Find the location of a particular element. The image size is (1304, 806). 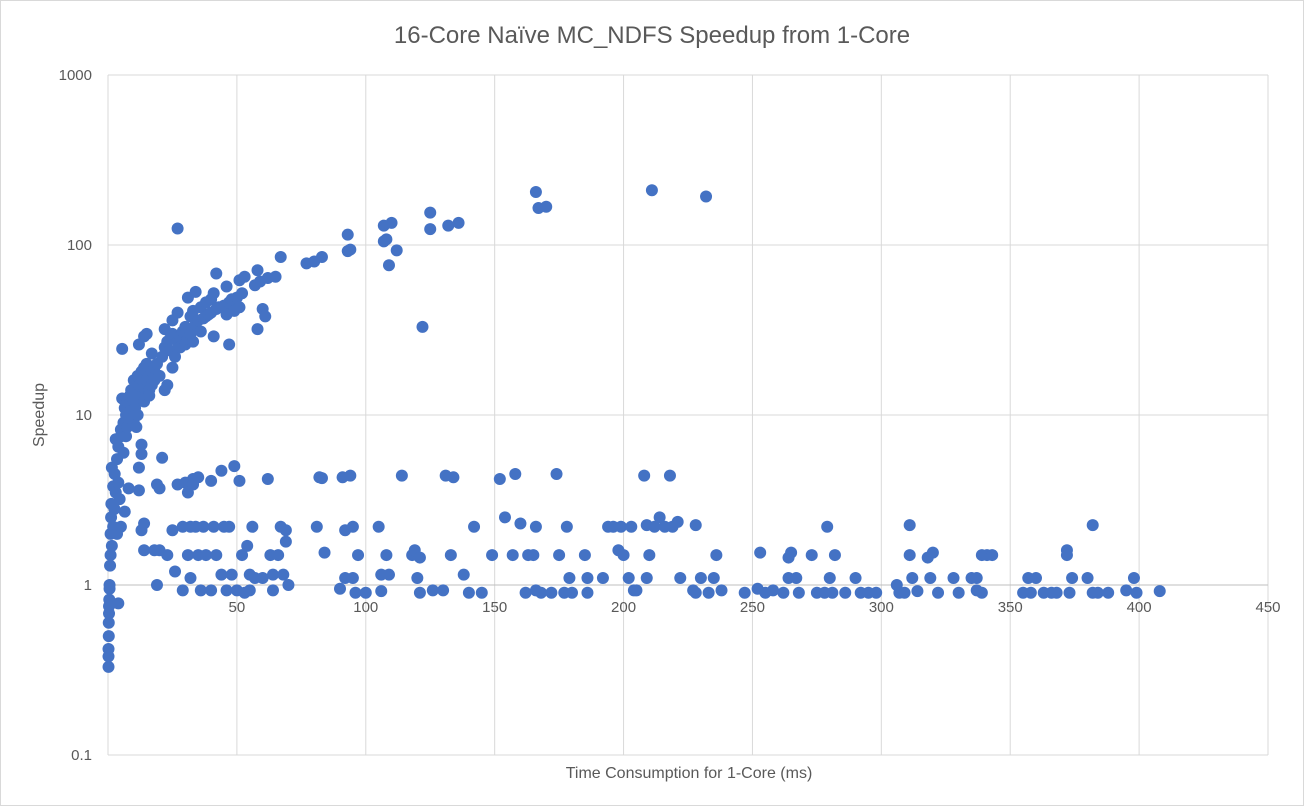

x-tick-label: 450 is located at coordinates (1267, 607).